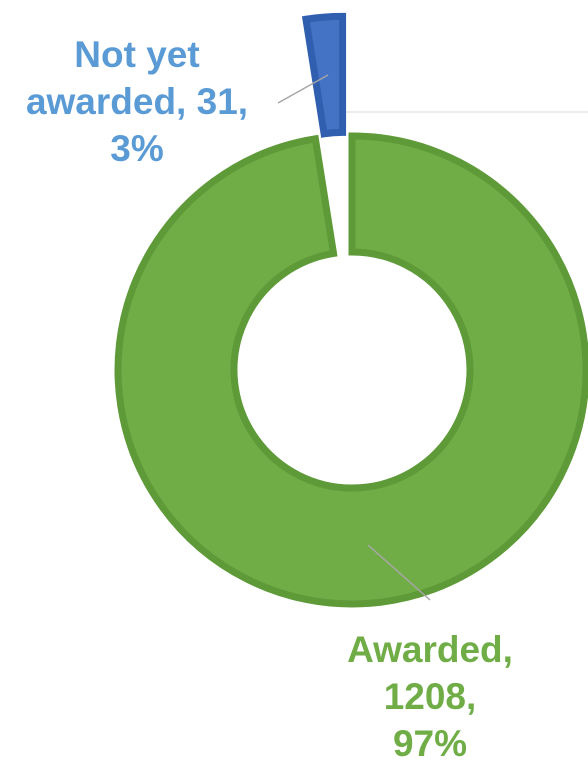 The height and width of the screenshot is (763, 588). What do you see at coordinates (430, 649) in the screenshot?
I see `data-label: Awarded,` at bounding box center [430, 649].